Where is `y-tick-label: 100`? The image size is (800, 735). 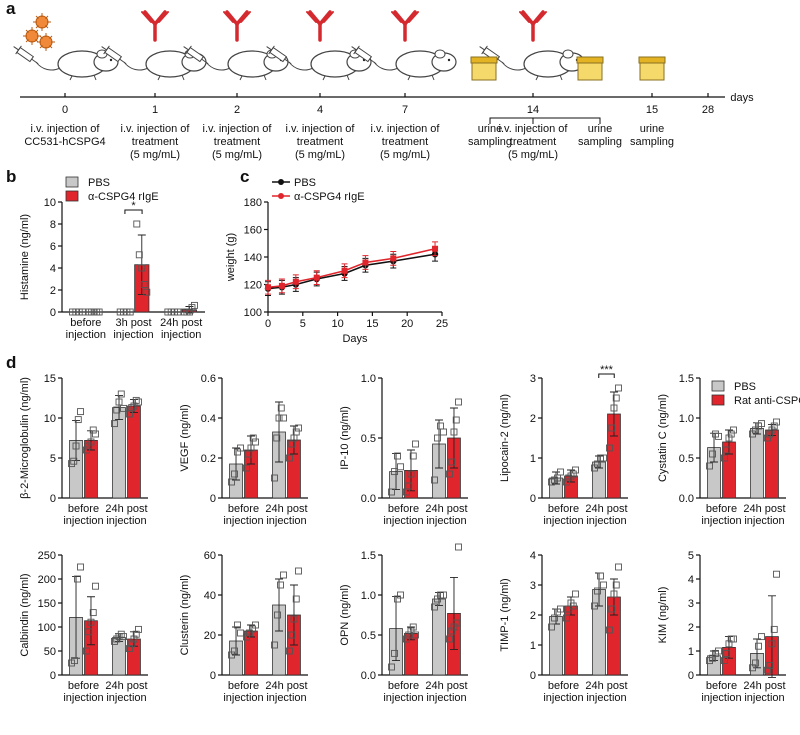
y-tick-label: 100 is located at coordinates (47, 628).